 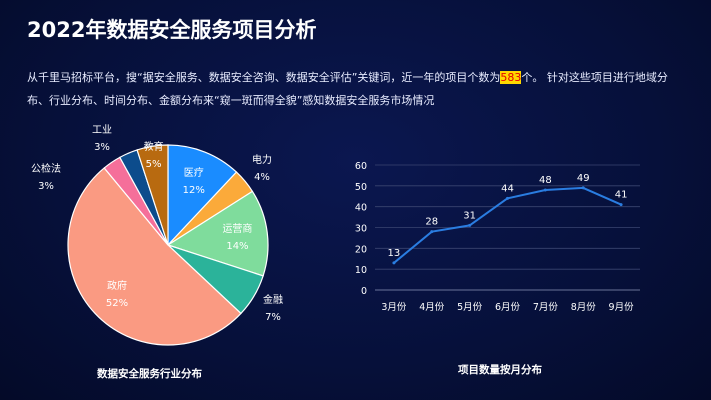 I want to click on pie-label: 教育, so click(x=154, y=146).